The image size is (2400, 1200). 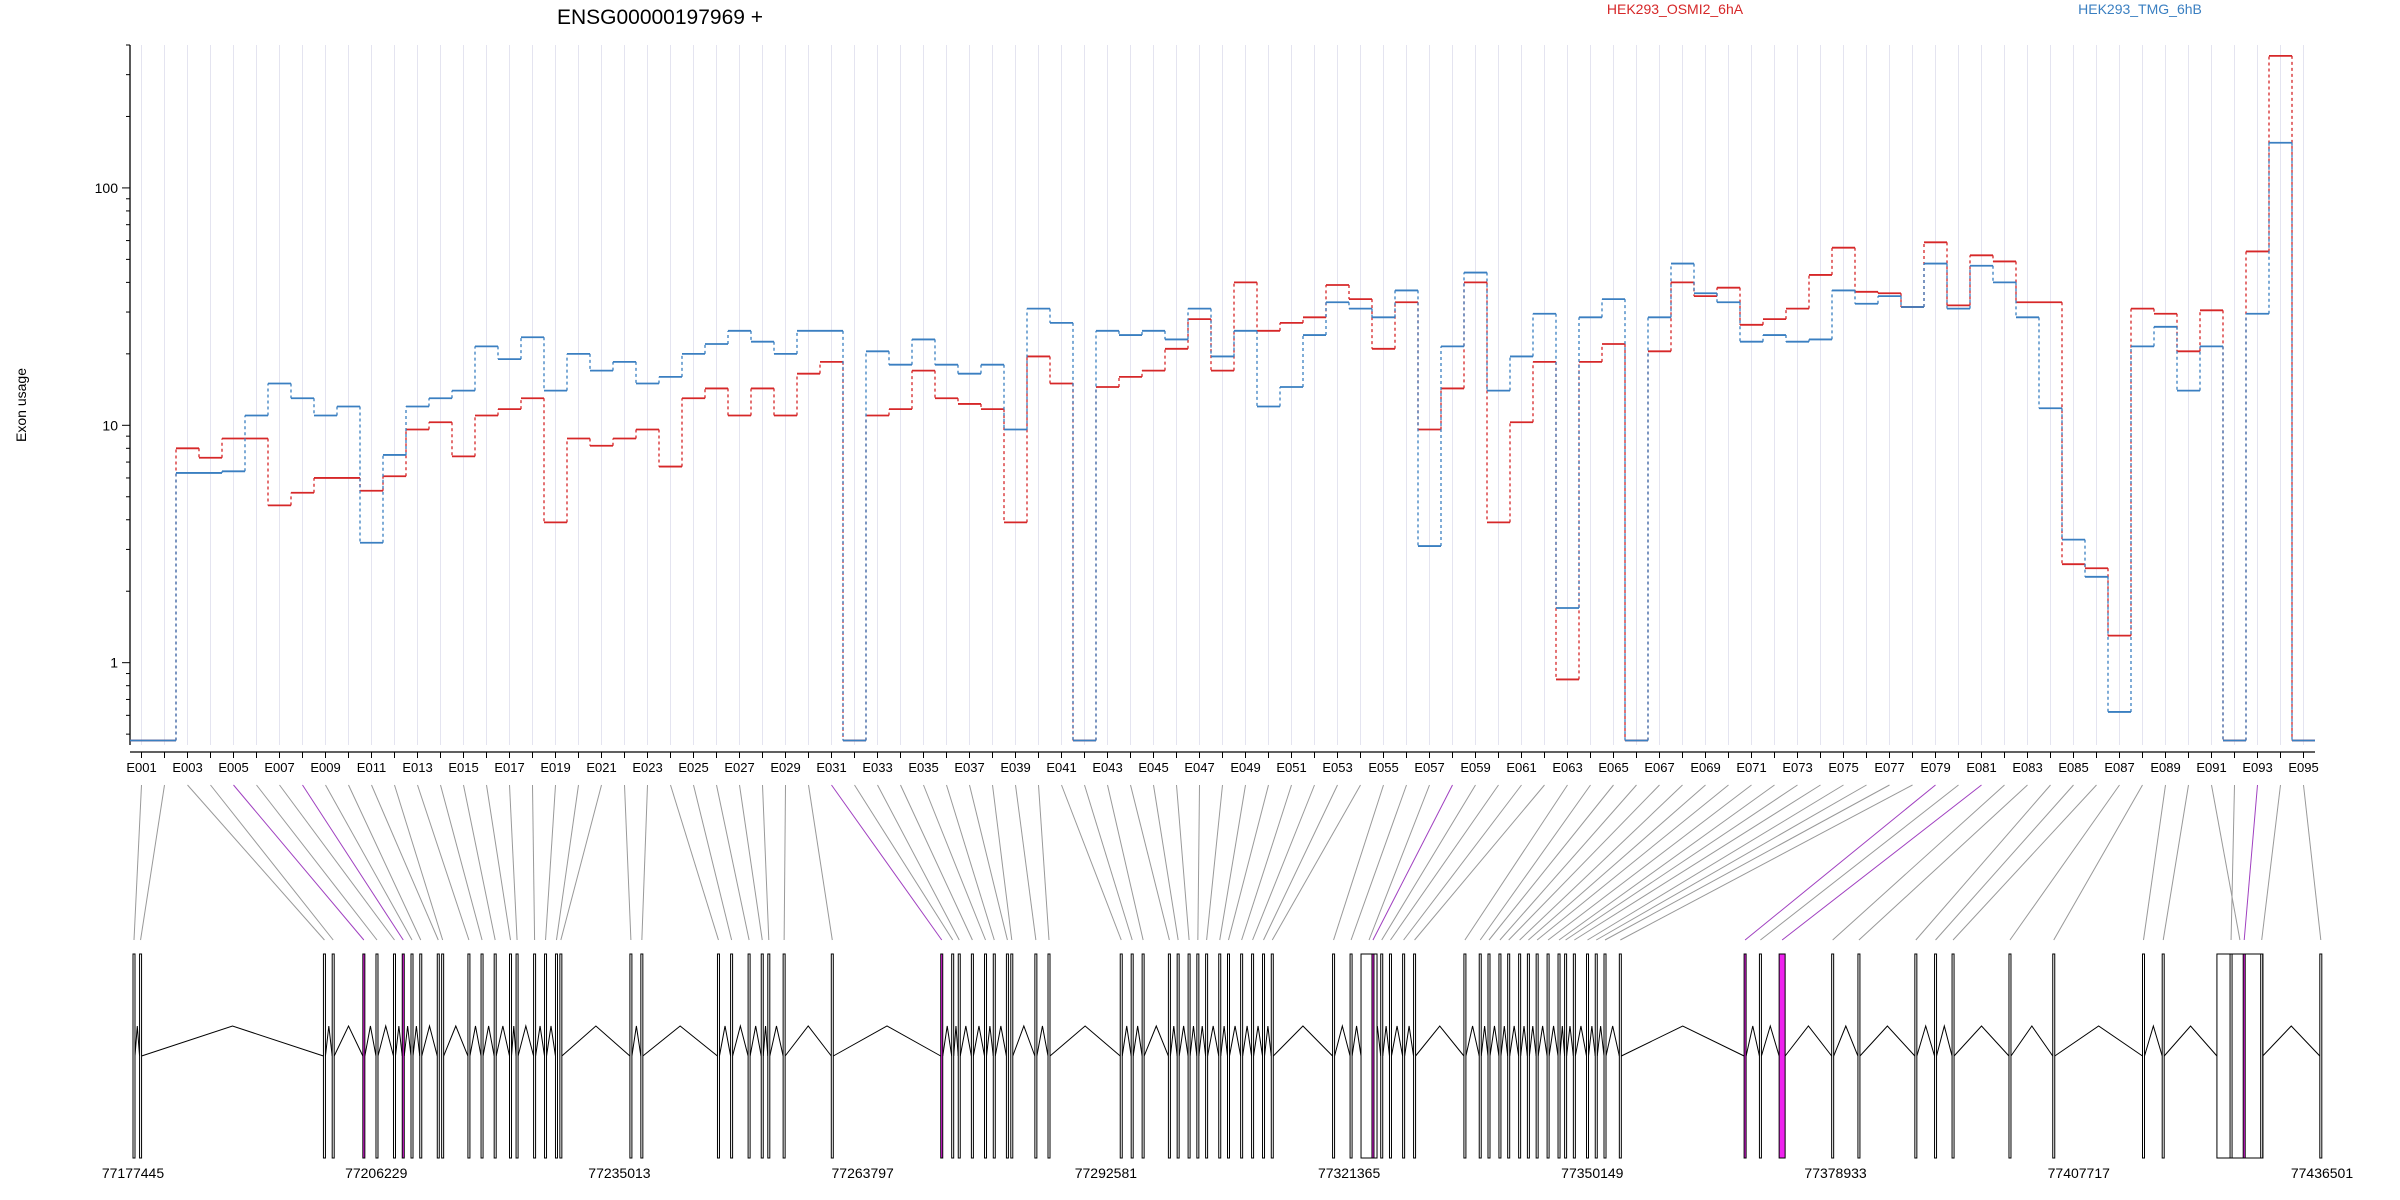 I want to click on x-tick-label: E073, so click(x=1797, y=767).